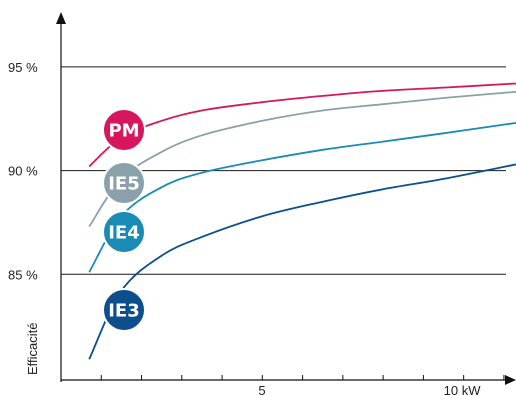 This screenshot has height=396, width=516. I want to click on x-axis-arrow-icon, so click(510, 380).